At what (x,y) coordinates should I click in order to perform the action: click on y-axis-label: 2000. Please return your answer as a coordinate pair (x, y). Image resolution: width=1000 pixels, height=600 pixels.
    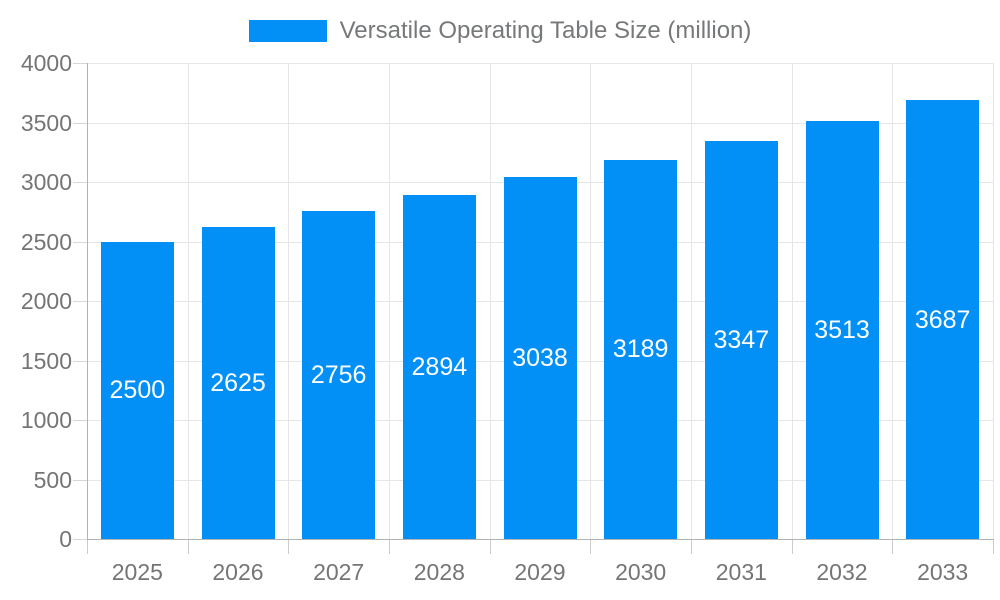
    Looking at the image, I should click on (46, 301).